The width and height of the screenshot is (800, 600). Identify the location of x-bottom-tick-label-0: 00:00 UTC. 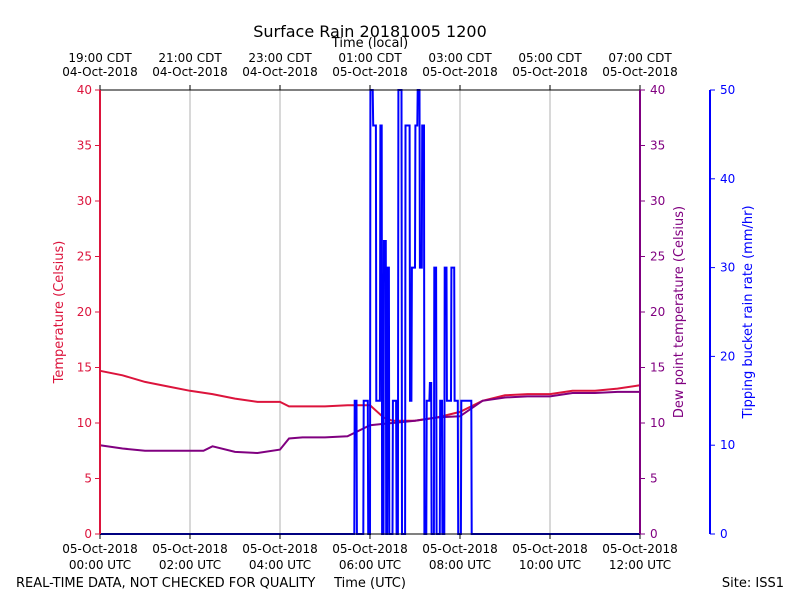
(100, 565).